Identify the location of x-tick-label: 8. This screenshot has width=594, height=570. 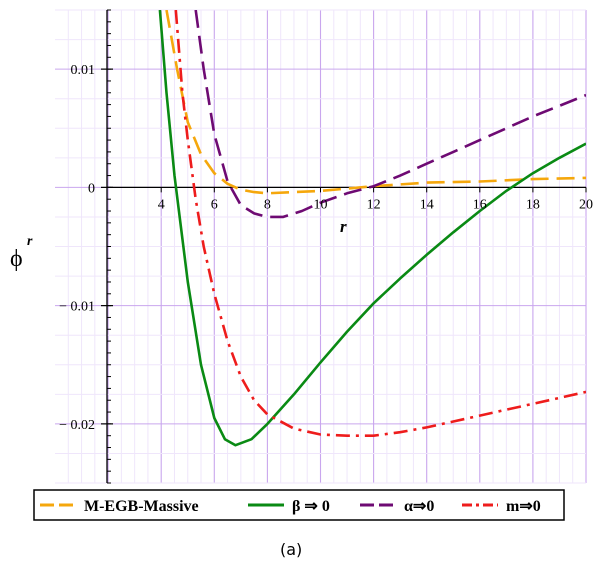
(267, 204).